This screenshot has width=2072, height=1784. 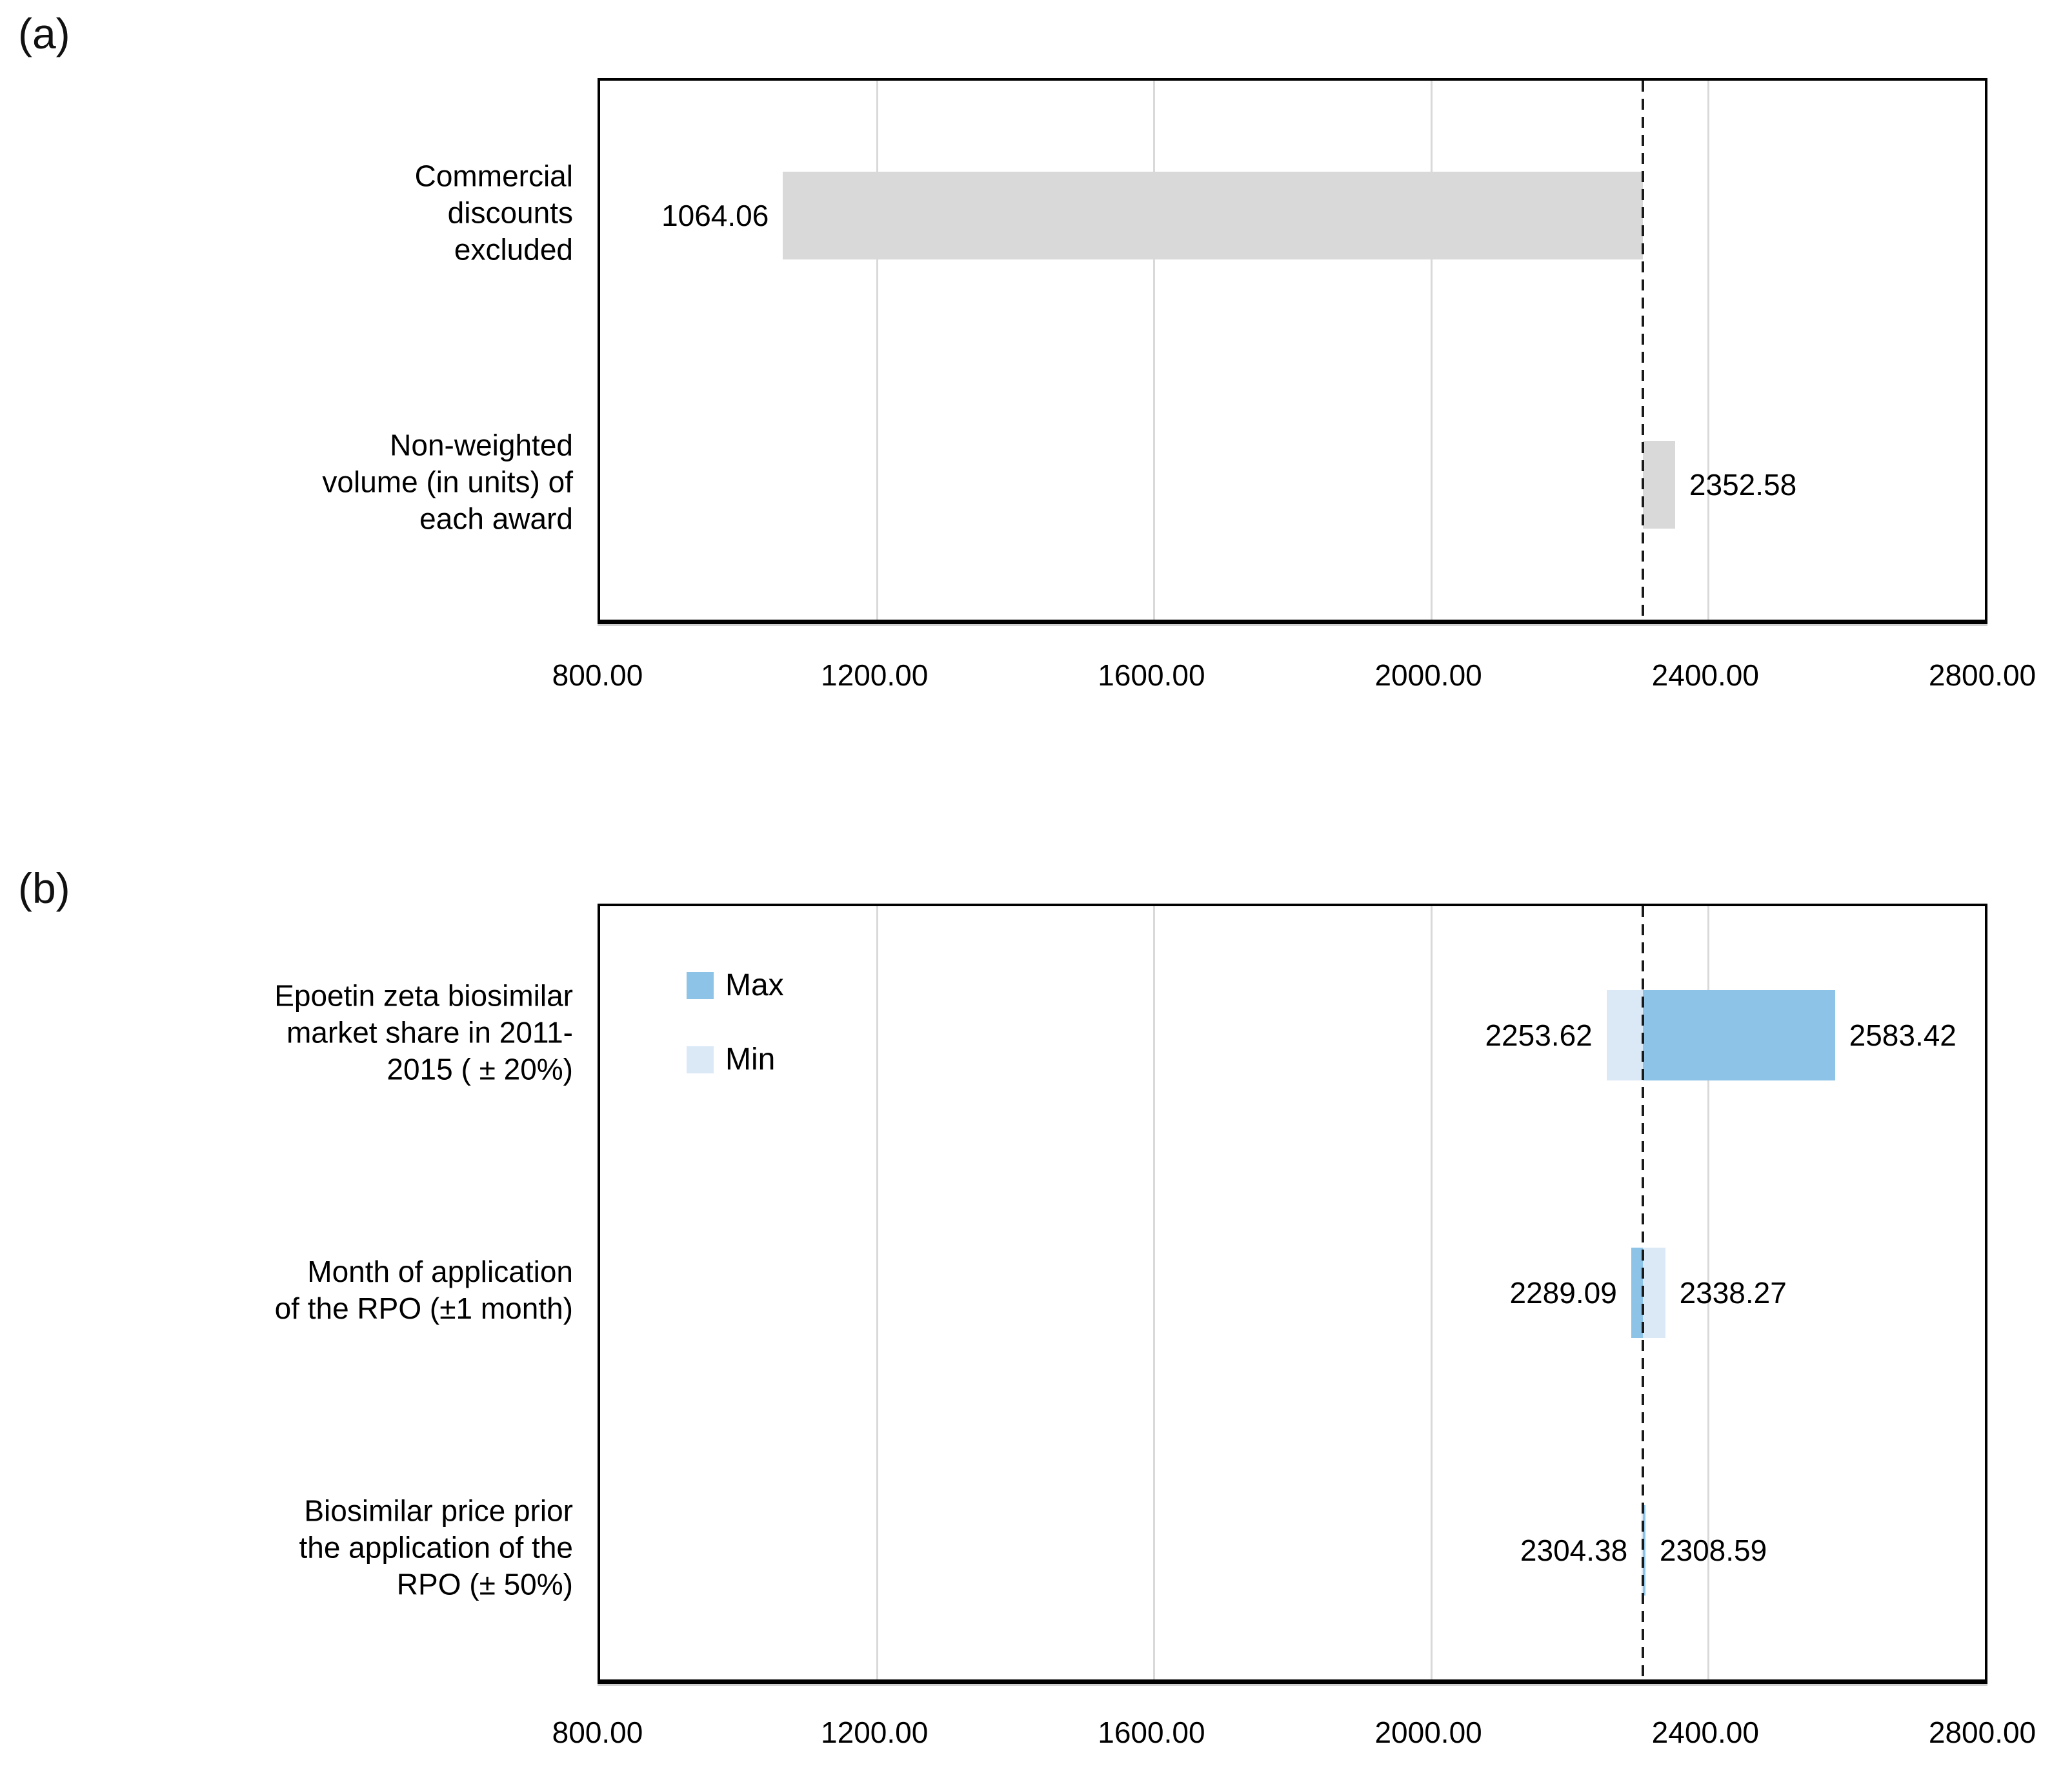 What do you see at coordinates (751, 1059) in the screenshot?
I see `legend-label-min: Min` at bounding box center [751, 1059].